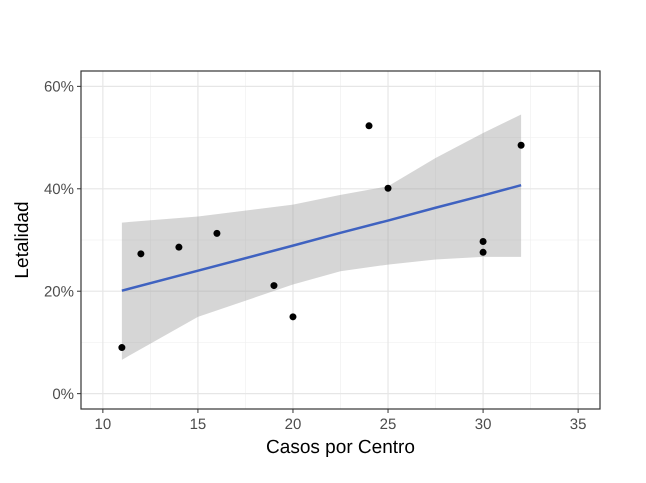  I want to click on y-axis-title: Letalidad, so click(22, 240).